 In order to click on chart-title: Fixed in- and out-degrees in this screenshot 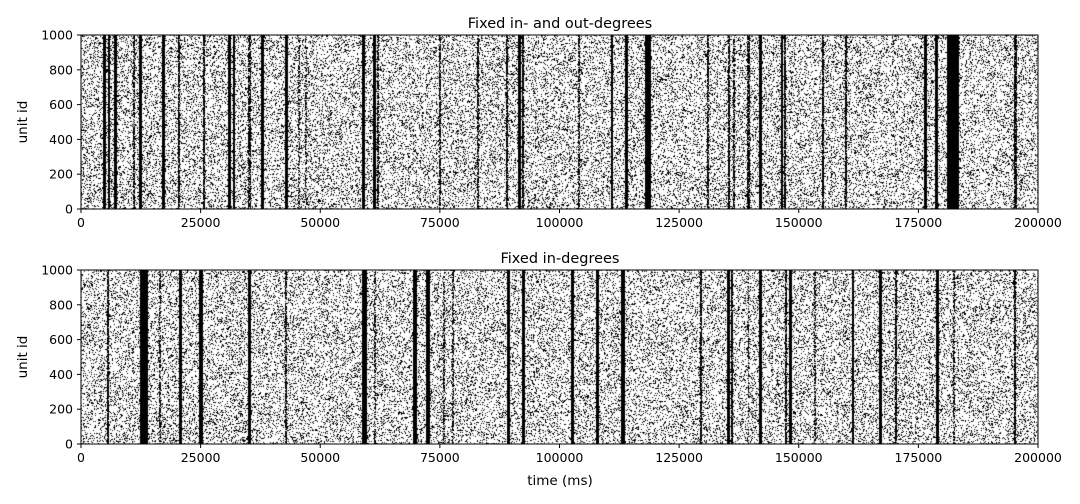, I will do `click(560, 24)`.